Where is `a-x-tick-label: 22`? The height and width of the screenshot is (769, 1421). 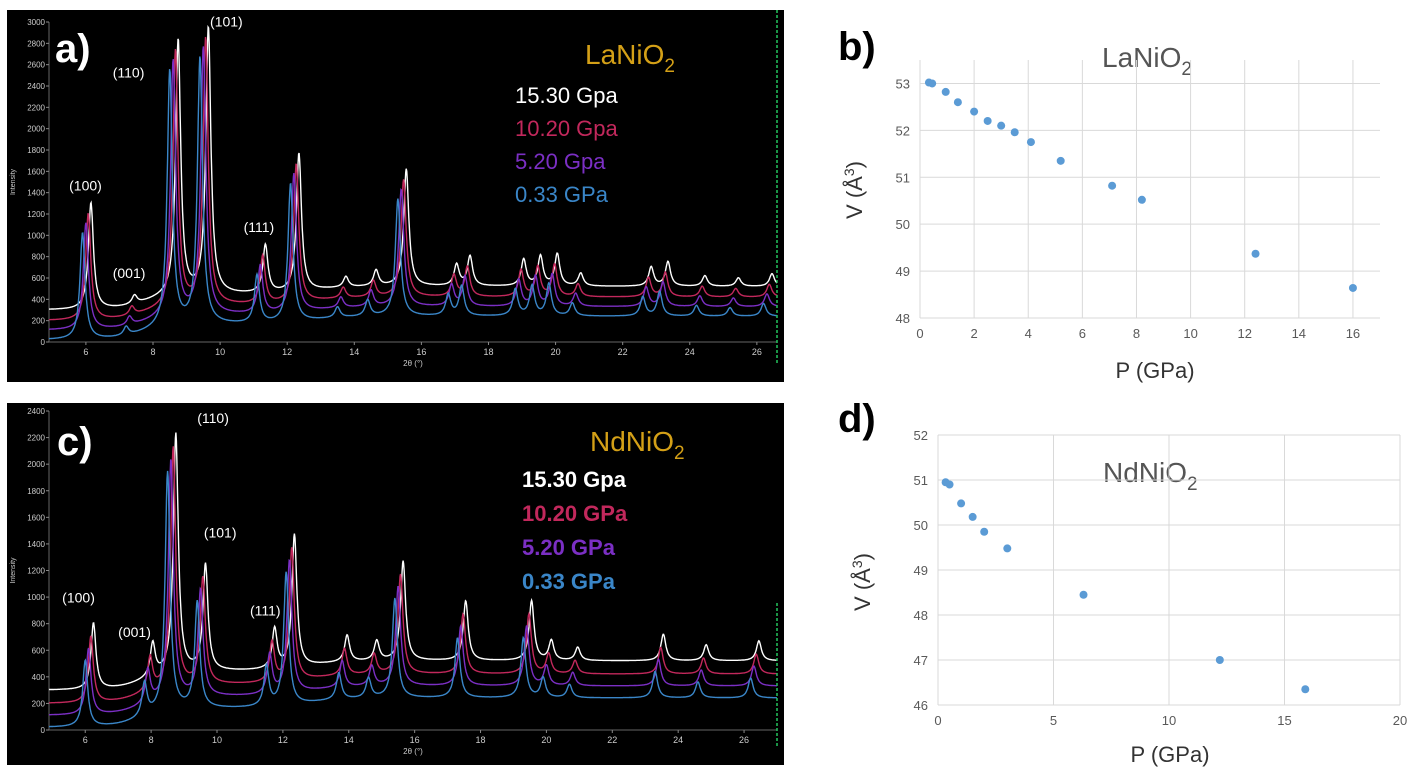
a-x-tick-label: 22 is located at coordinates (623, 352).